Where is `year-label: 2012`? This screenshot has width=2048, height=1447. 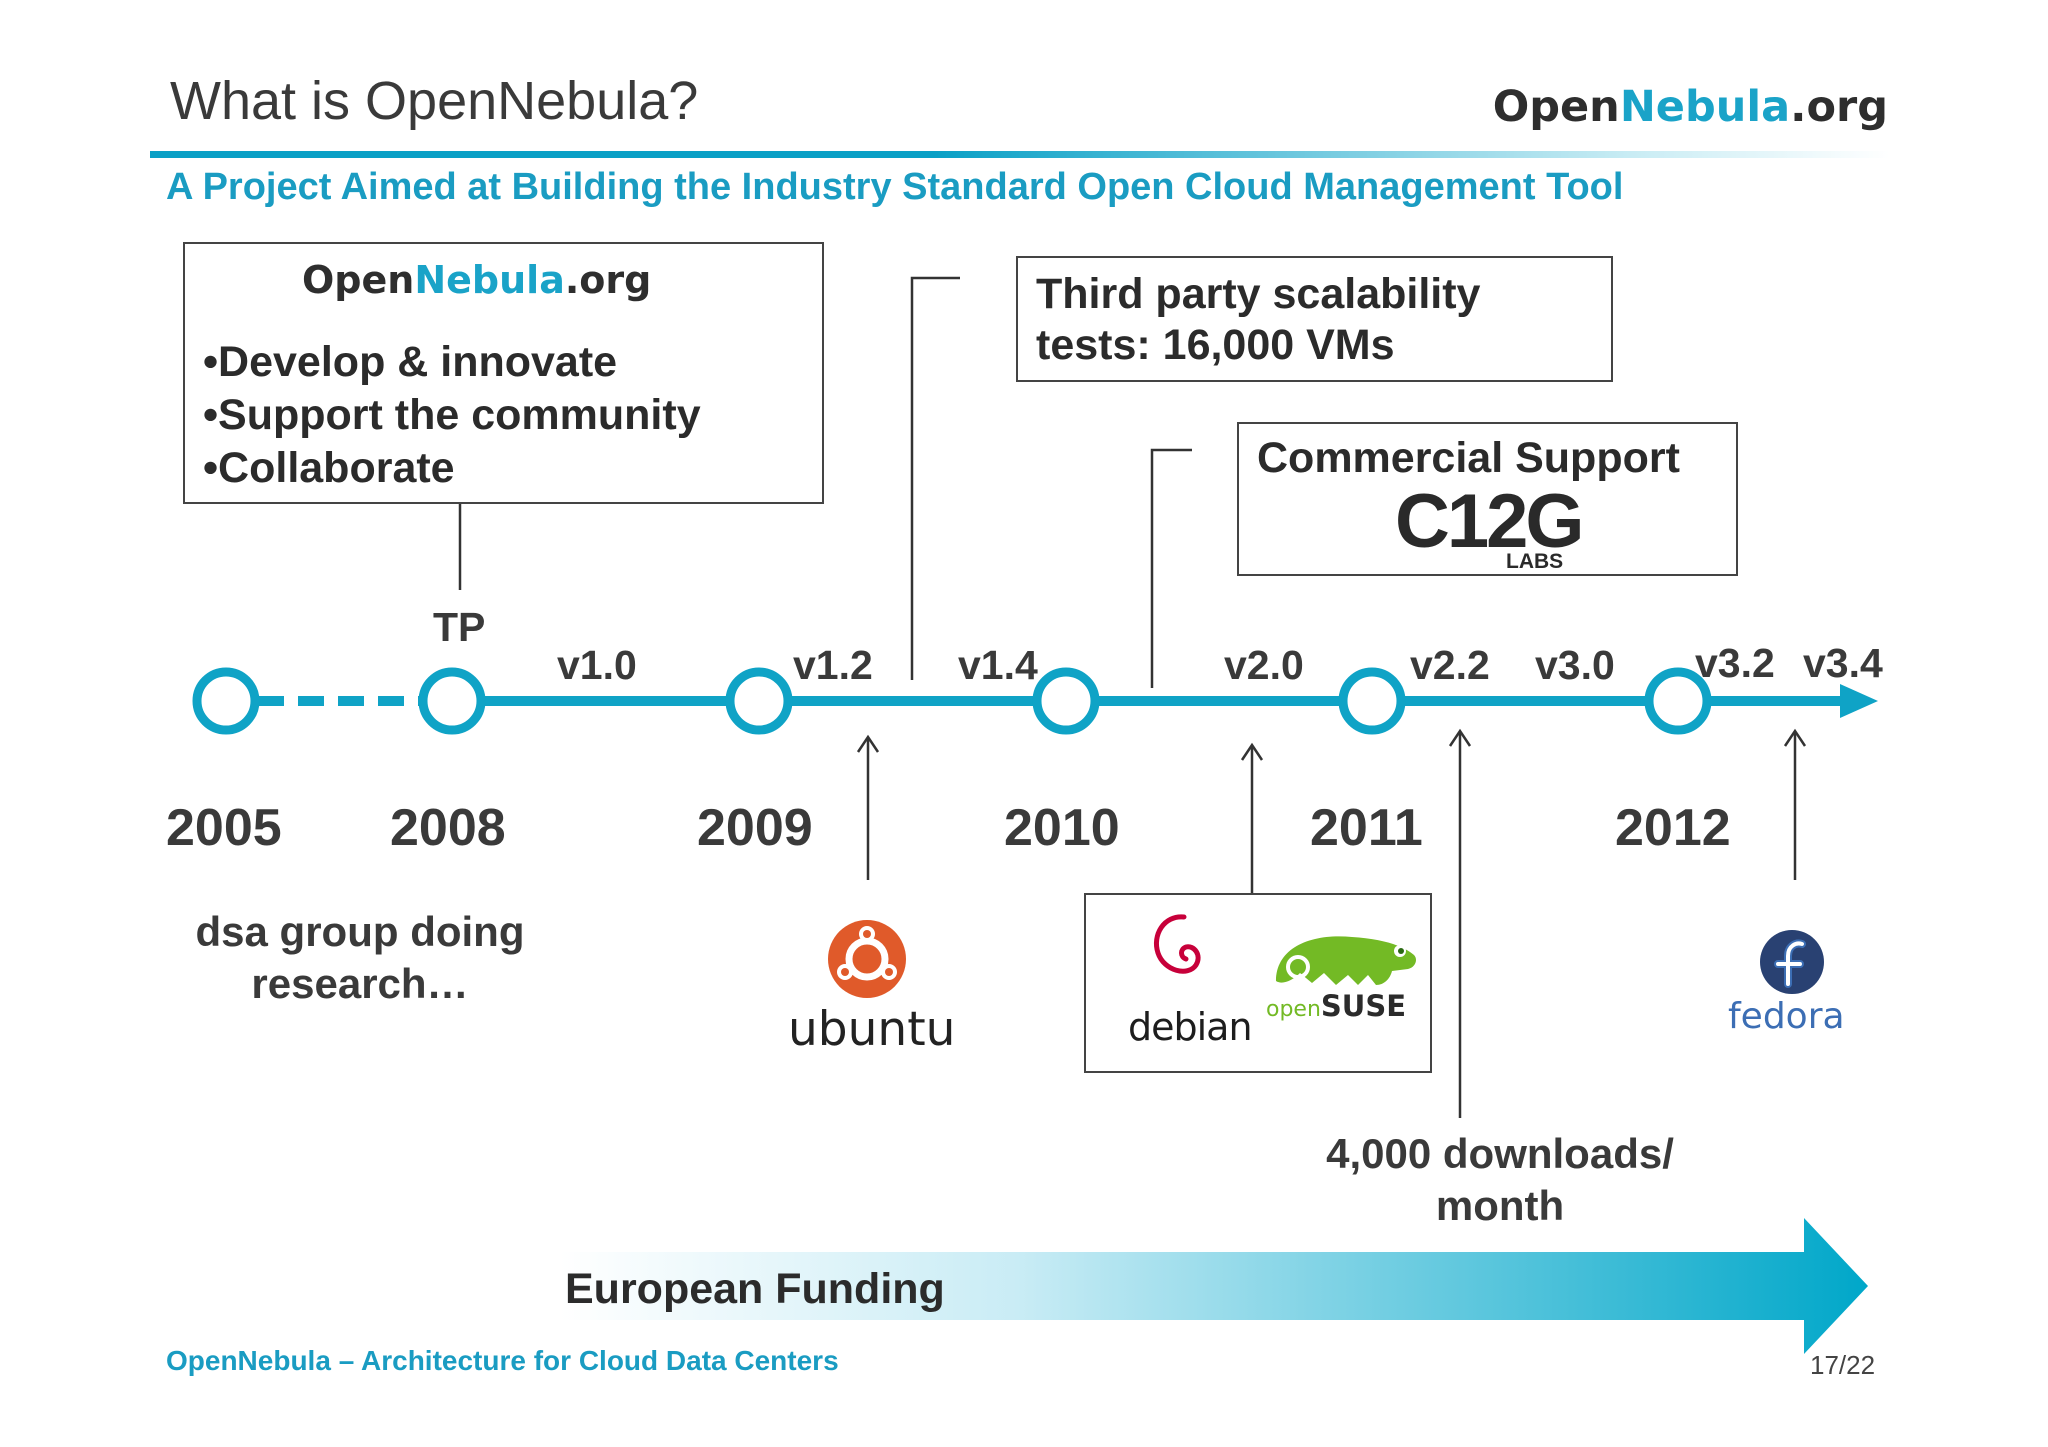 year-label: 2012 is located at coordinates (1673, 828).